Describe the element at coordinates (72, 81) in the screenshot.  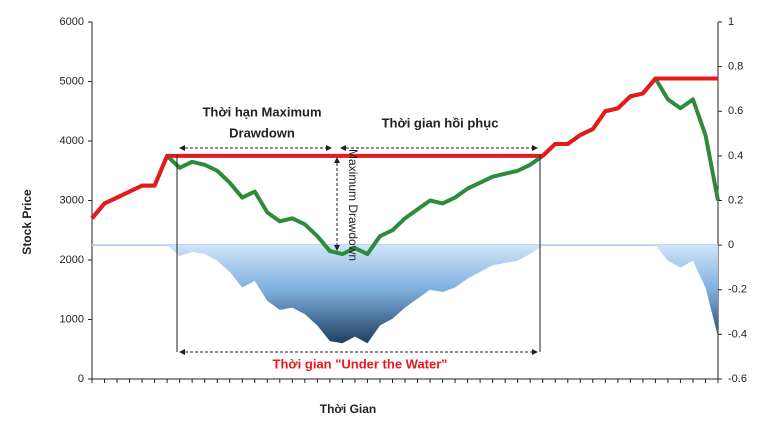
I see `y-tick-label: 5000` at that location.